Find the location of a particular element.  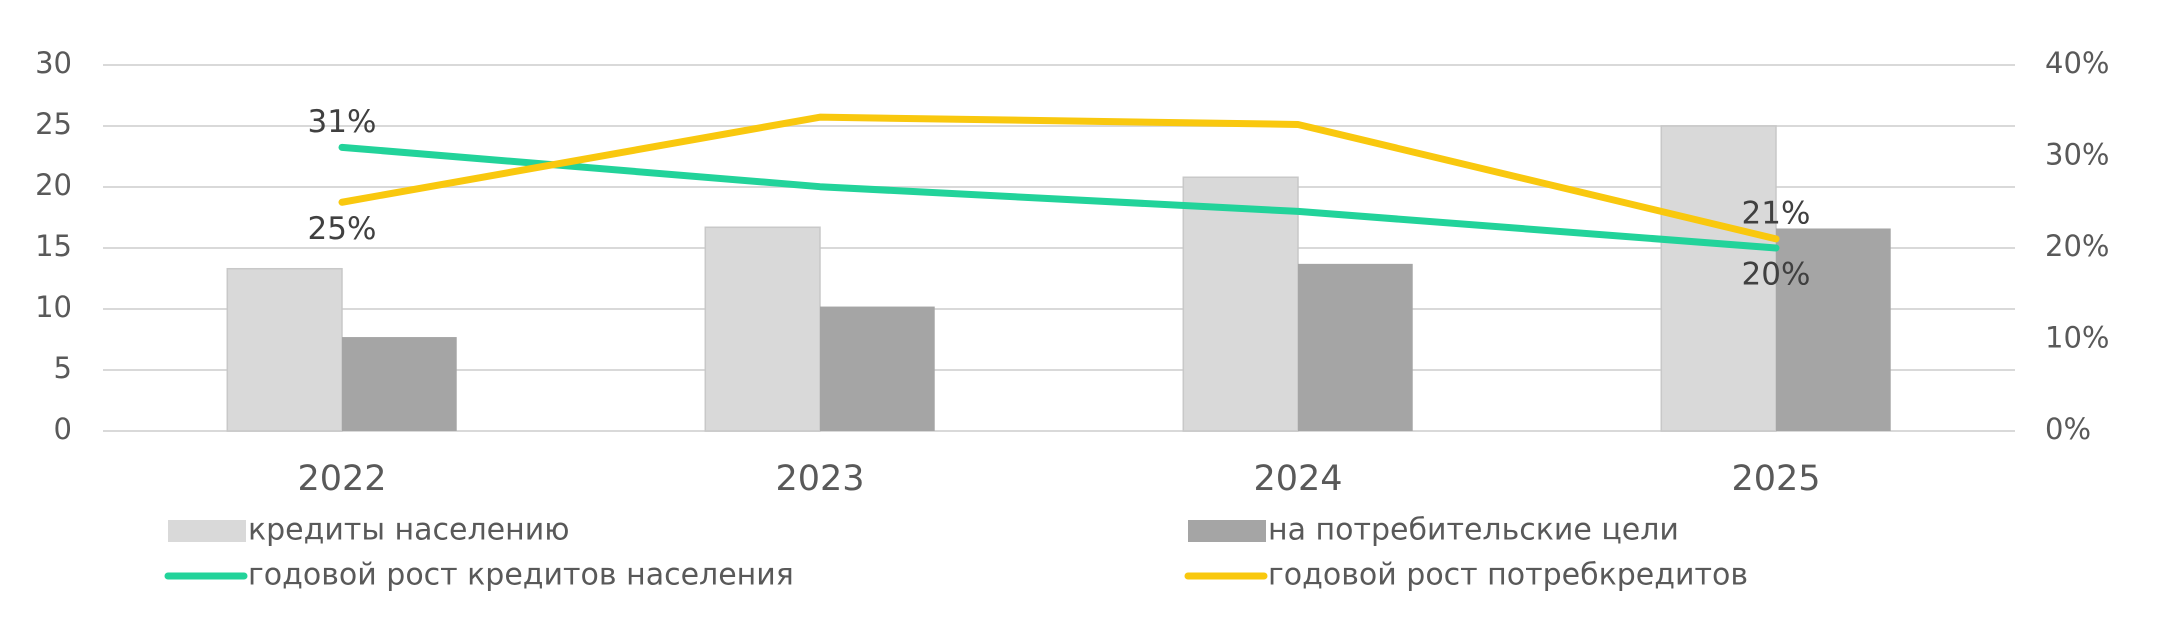

x-tick-label: 2024 is located at coordinates (1297, 479).